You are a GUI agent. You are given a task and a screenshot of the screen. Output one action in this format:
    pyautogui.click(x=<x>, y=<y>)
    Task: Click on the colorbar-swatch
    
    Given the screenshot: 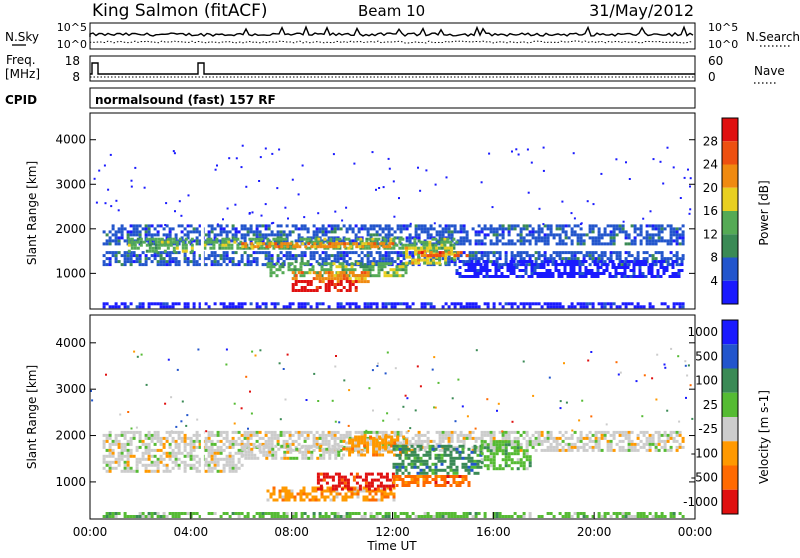 What is the action you would take?
    pyautogui.click(x=730, y=245)
    